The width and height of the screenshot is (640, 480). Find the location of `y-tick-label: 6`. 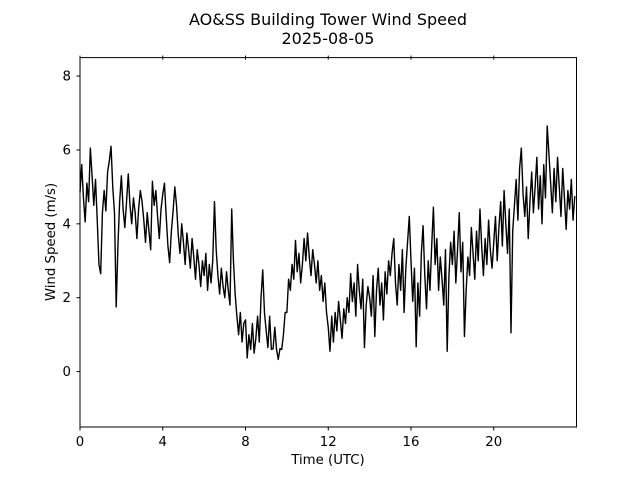

y-tick-label: 6 is located at coordinates (67, 150).